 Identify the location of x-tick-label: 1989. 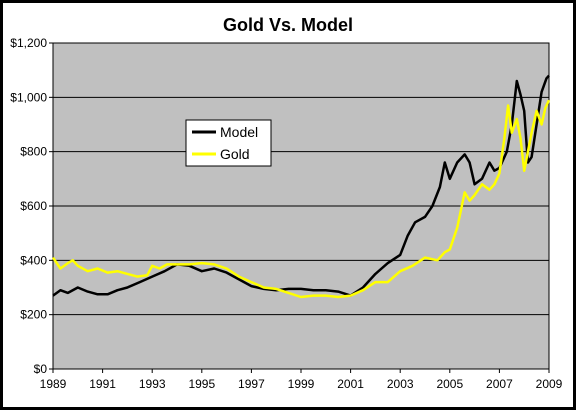
(53, 384).